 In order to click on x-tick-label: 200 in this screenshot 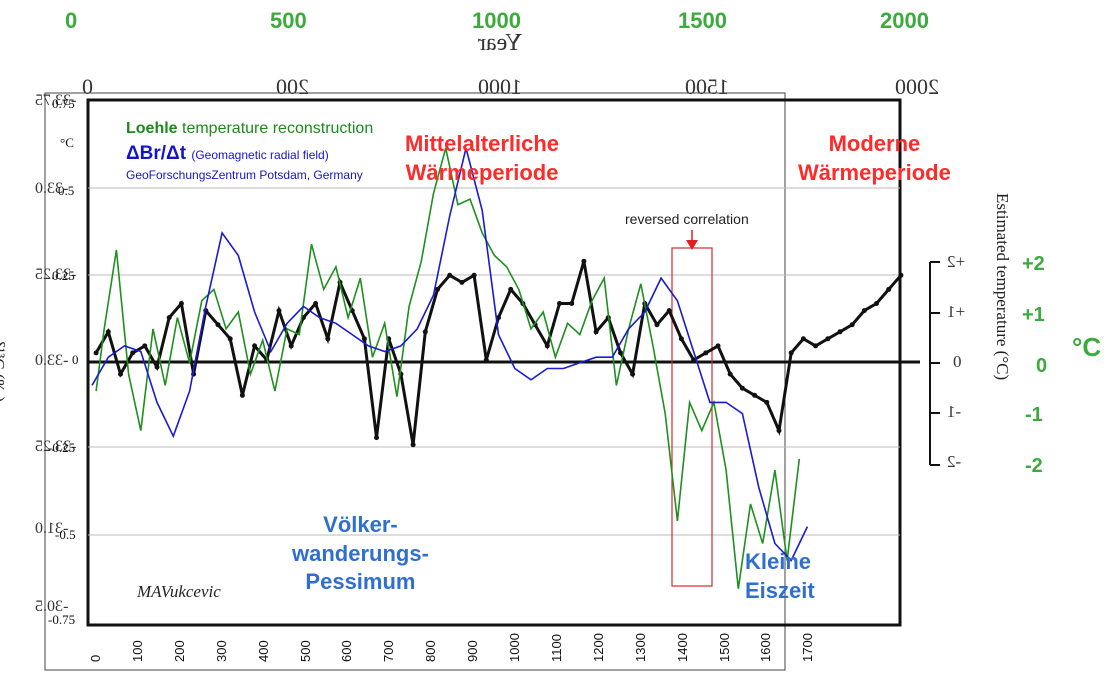, I will do `click(179, 651)`.